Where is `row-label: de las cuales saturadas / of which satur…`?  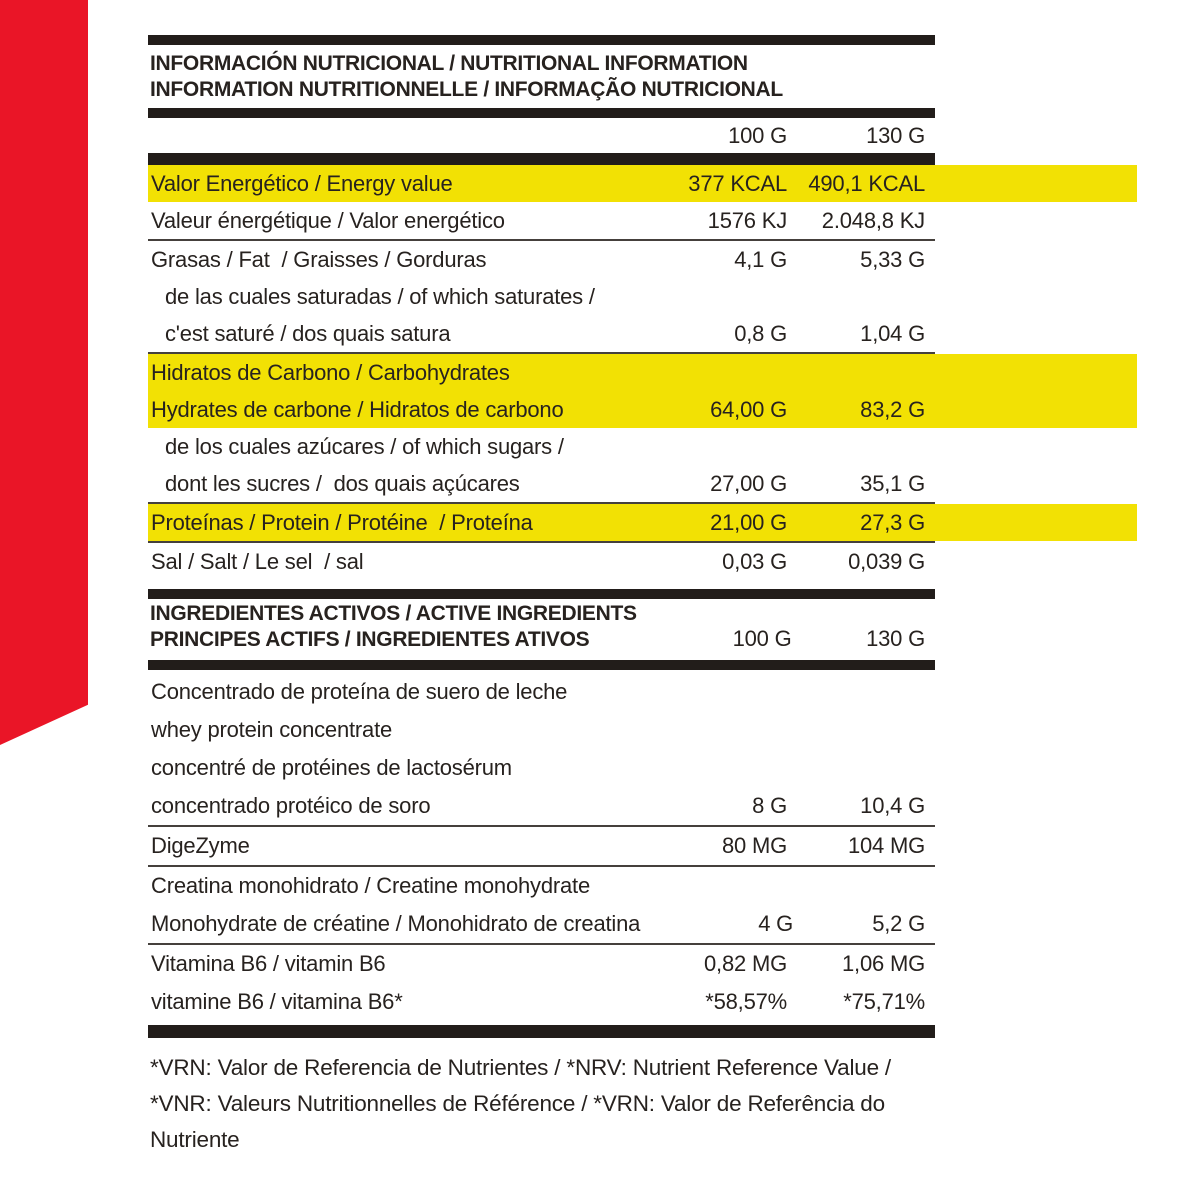 row-label: de las cuales saturadas / of which satur… is located at coordinates (380, 296).